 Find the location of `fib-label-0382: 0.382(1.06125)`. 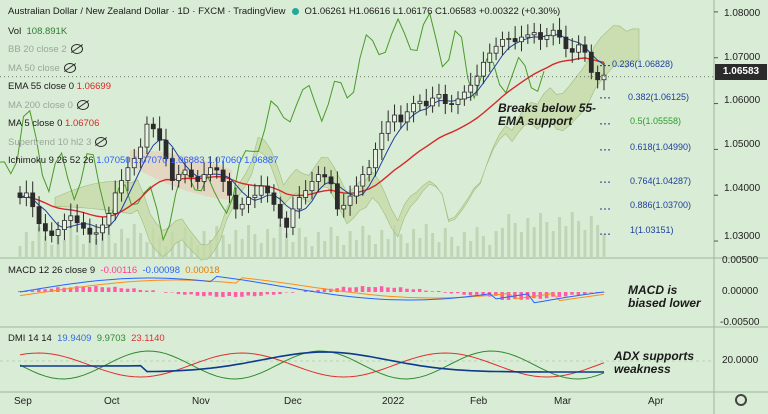

fib-label-0382: 0.382(1.06125) is located at coordinates (659, 97).